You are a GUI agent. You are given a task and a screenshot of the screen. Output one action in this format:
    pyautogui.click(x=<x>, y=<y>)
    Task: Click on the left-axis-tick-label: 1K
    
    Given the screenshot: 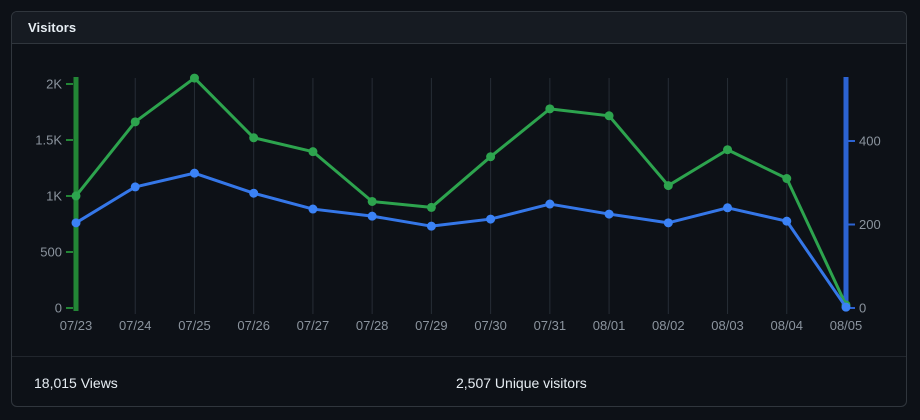 What is the action you would take?
    pyautogui.click(x=54, y=196)
    